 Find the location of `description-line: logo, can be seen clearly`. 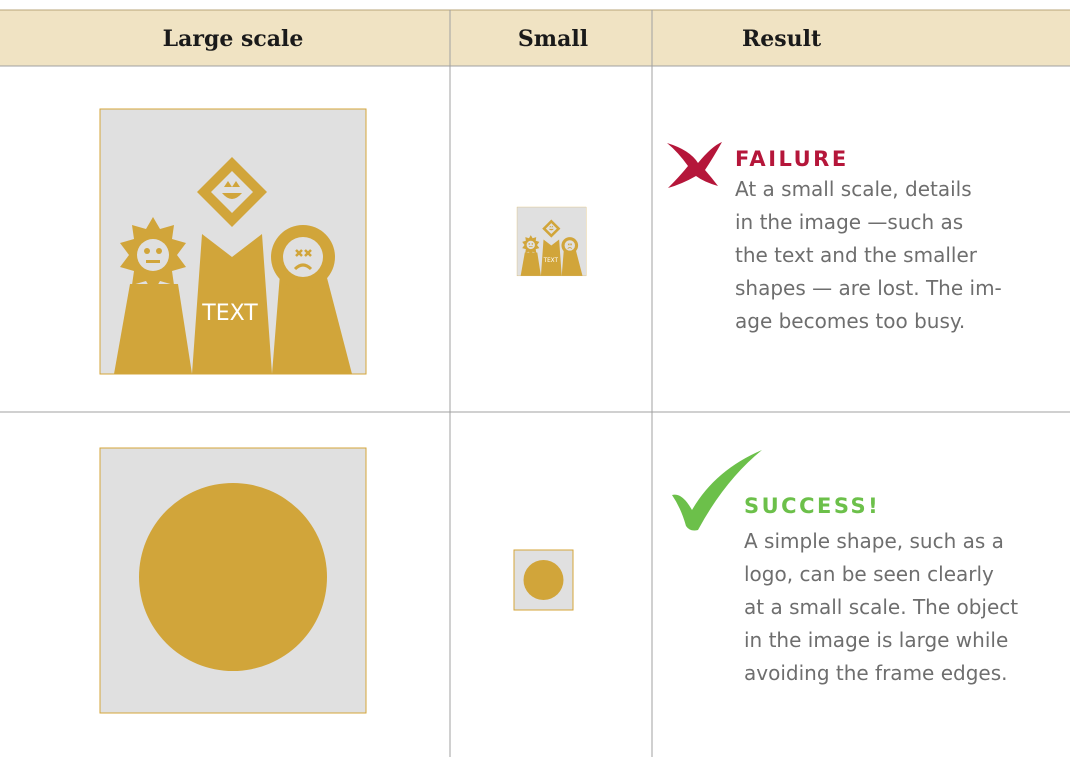

description-line: logo, can be seen clearly is located at coordinates (869, 574).